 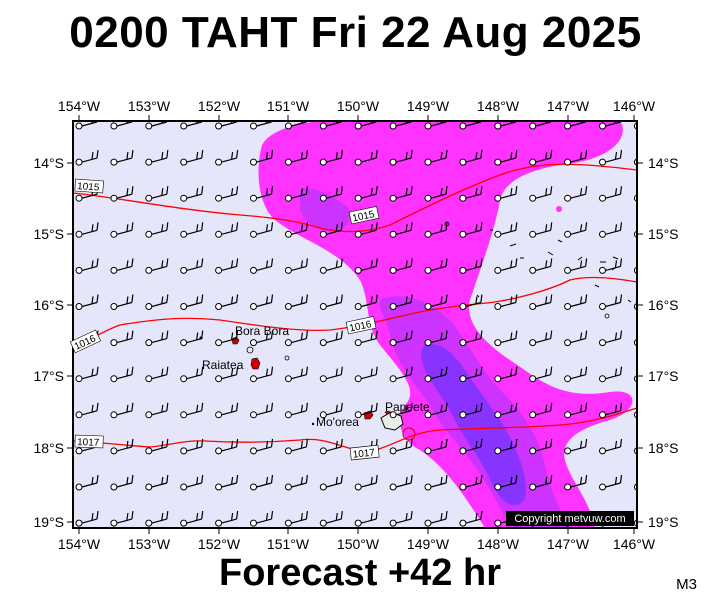 I want to click on lat-label: 15°S, so click(x=663, y=234).